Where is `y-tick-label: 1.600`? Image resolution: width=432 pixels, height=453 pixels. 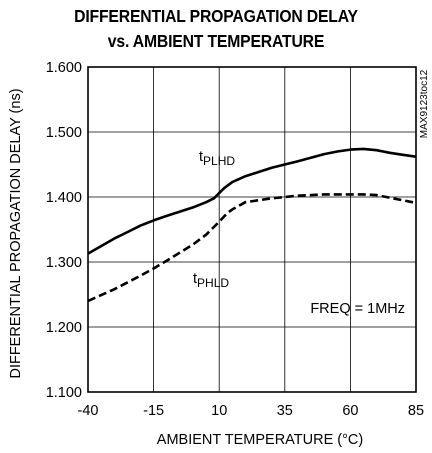 y-tick-label: 1.600 is located at coordinates (64, 68).